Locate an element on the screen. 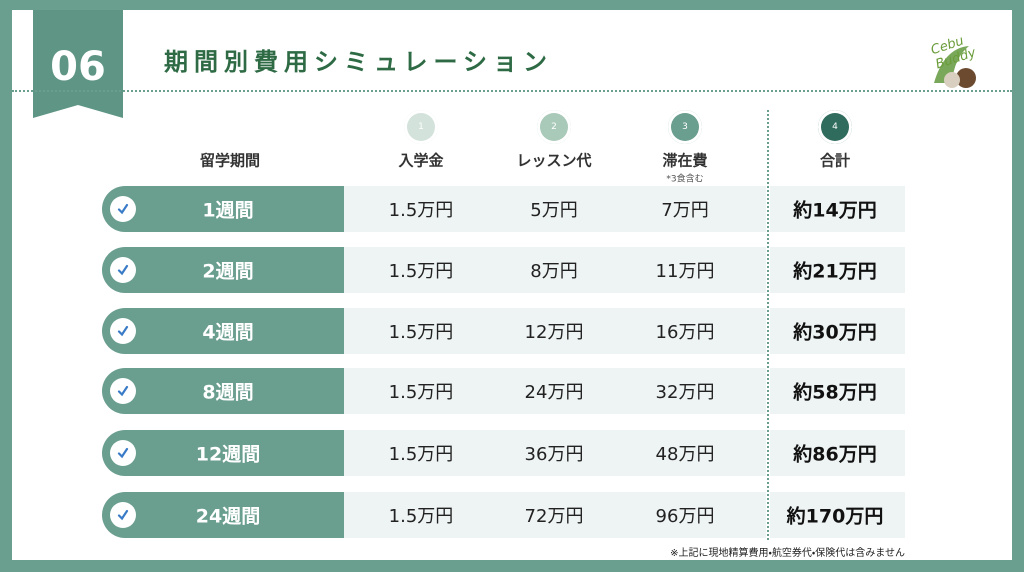 This screenshot has width=1024, height=572. footnote: ※上記に現地精算費用・航空券代・保険代は含みません is located at coordinates (787, 553).